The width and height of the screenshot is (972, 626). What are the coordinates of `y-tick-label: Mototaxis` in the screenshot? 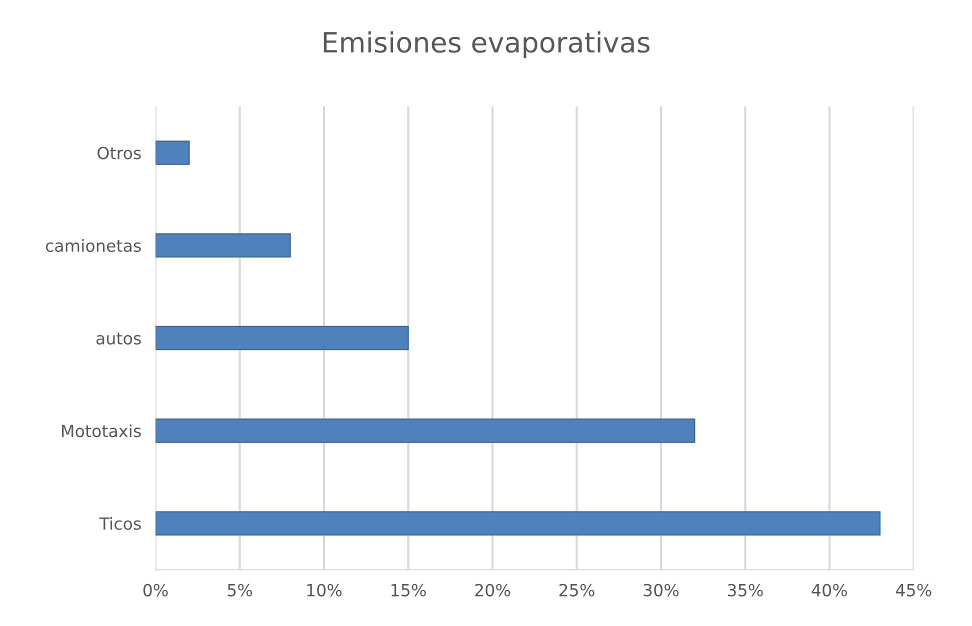 It's located at (101, 431).